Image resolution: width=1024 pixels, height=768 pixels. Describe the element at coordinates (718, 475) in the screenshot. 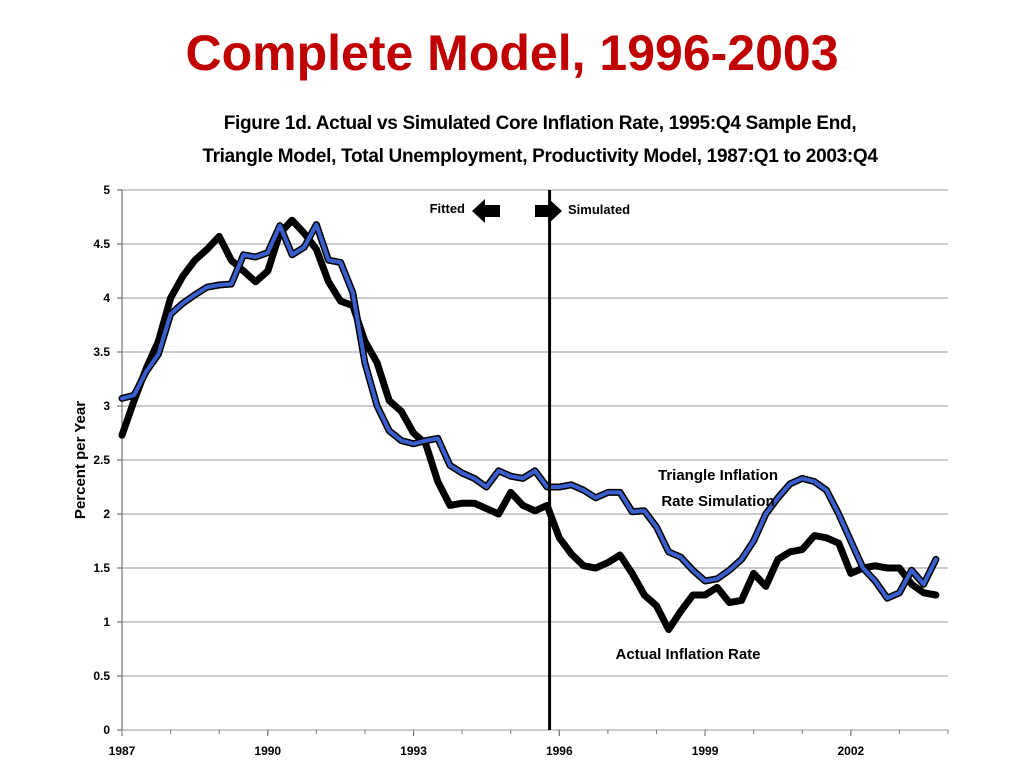

I see `simulation-series-label-line1: Triangle Inflation` at that location.